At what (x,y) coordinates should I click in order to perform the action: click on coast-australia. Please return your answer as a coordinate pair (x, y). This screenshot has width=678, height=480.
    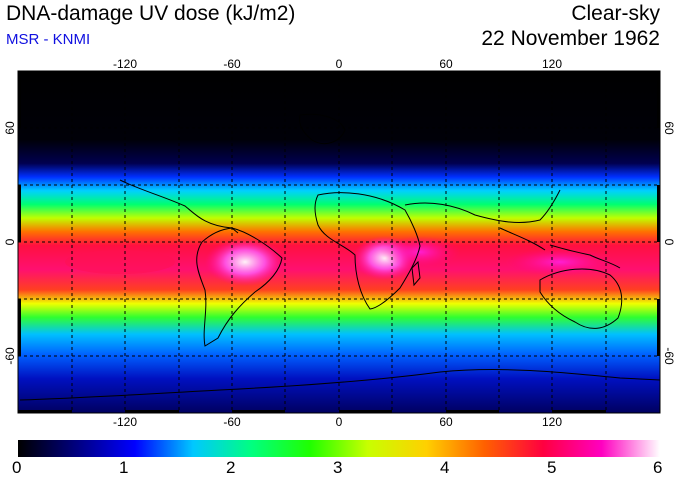
    Looking at the image, I should click on (581, 298).